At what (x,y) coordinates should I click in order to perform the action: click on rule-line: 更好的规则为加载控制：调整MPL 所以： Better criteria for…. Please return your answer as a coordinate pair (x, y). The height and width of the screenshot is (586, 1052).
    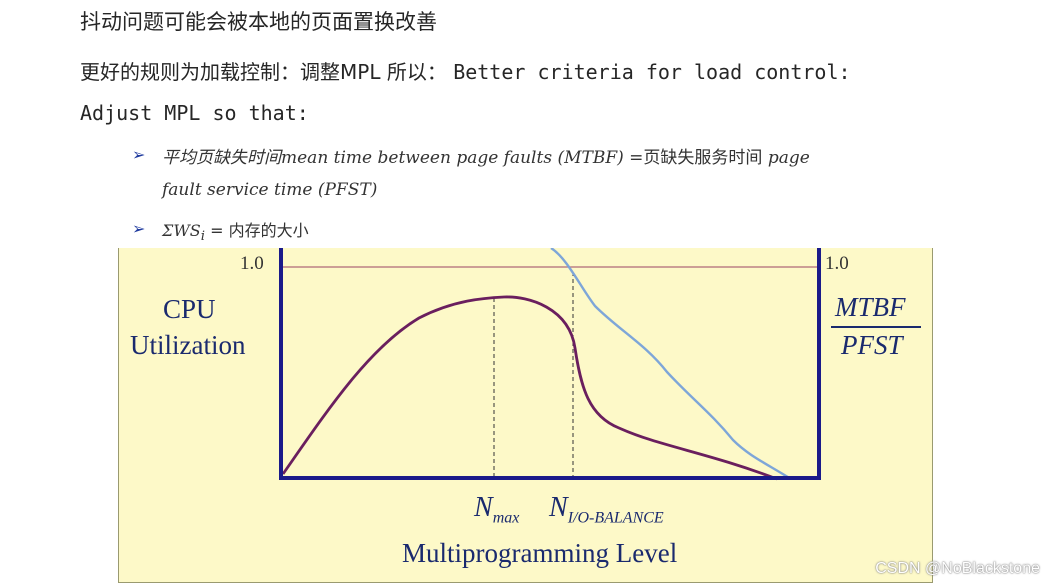
    Looking at the image, I should click on (465, 70).